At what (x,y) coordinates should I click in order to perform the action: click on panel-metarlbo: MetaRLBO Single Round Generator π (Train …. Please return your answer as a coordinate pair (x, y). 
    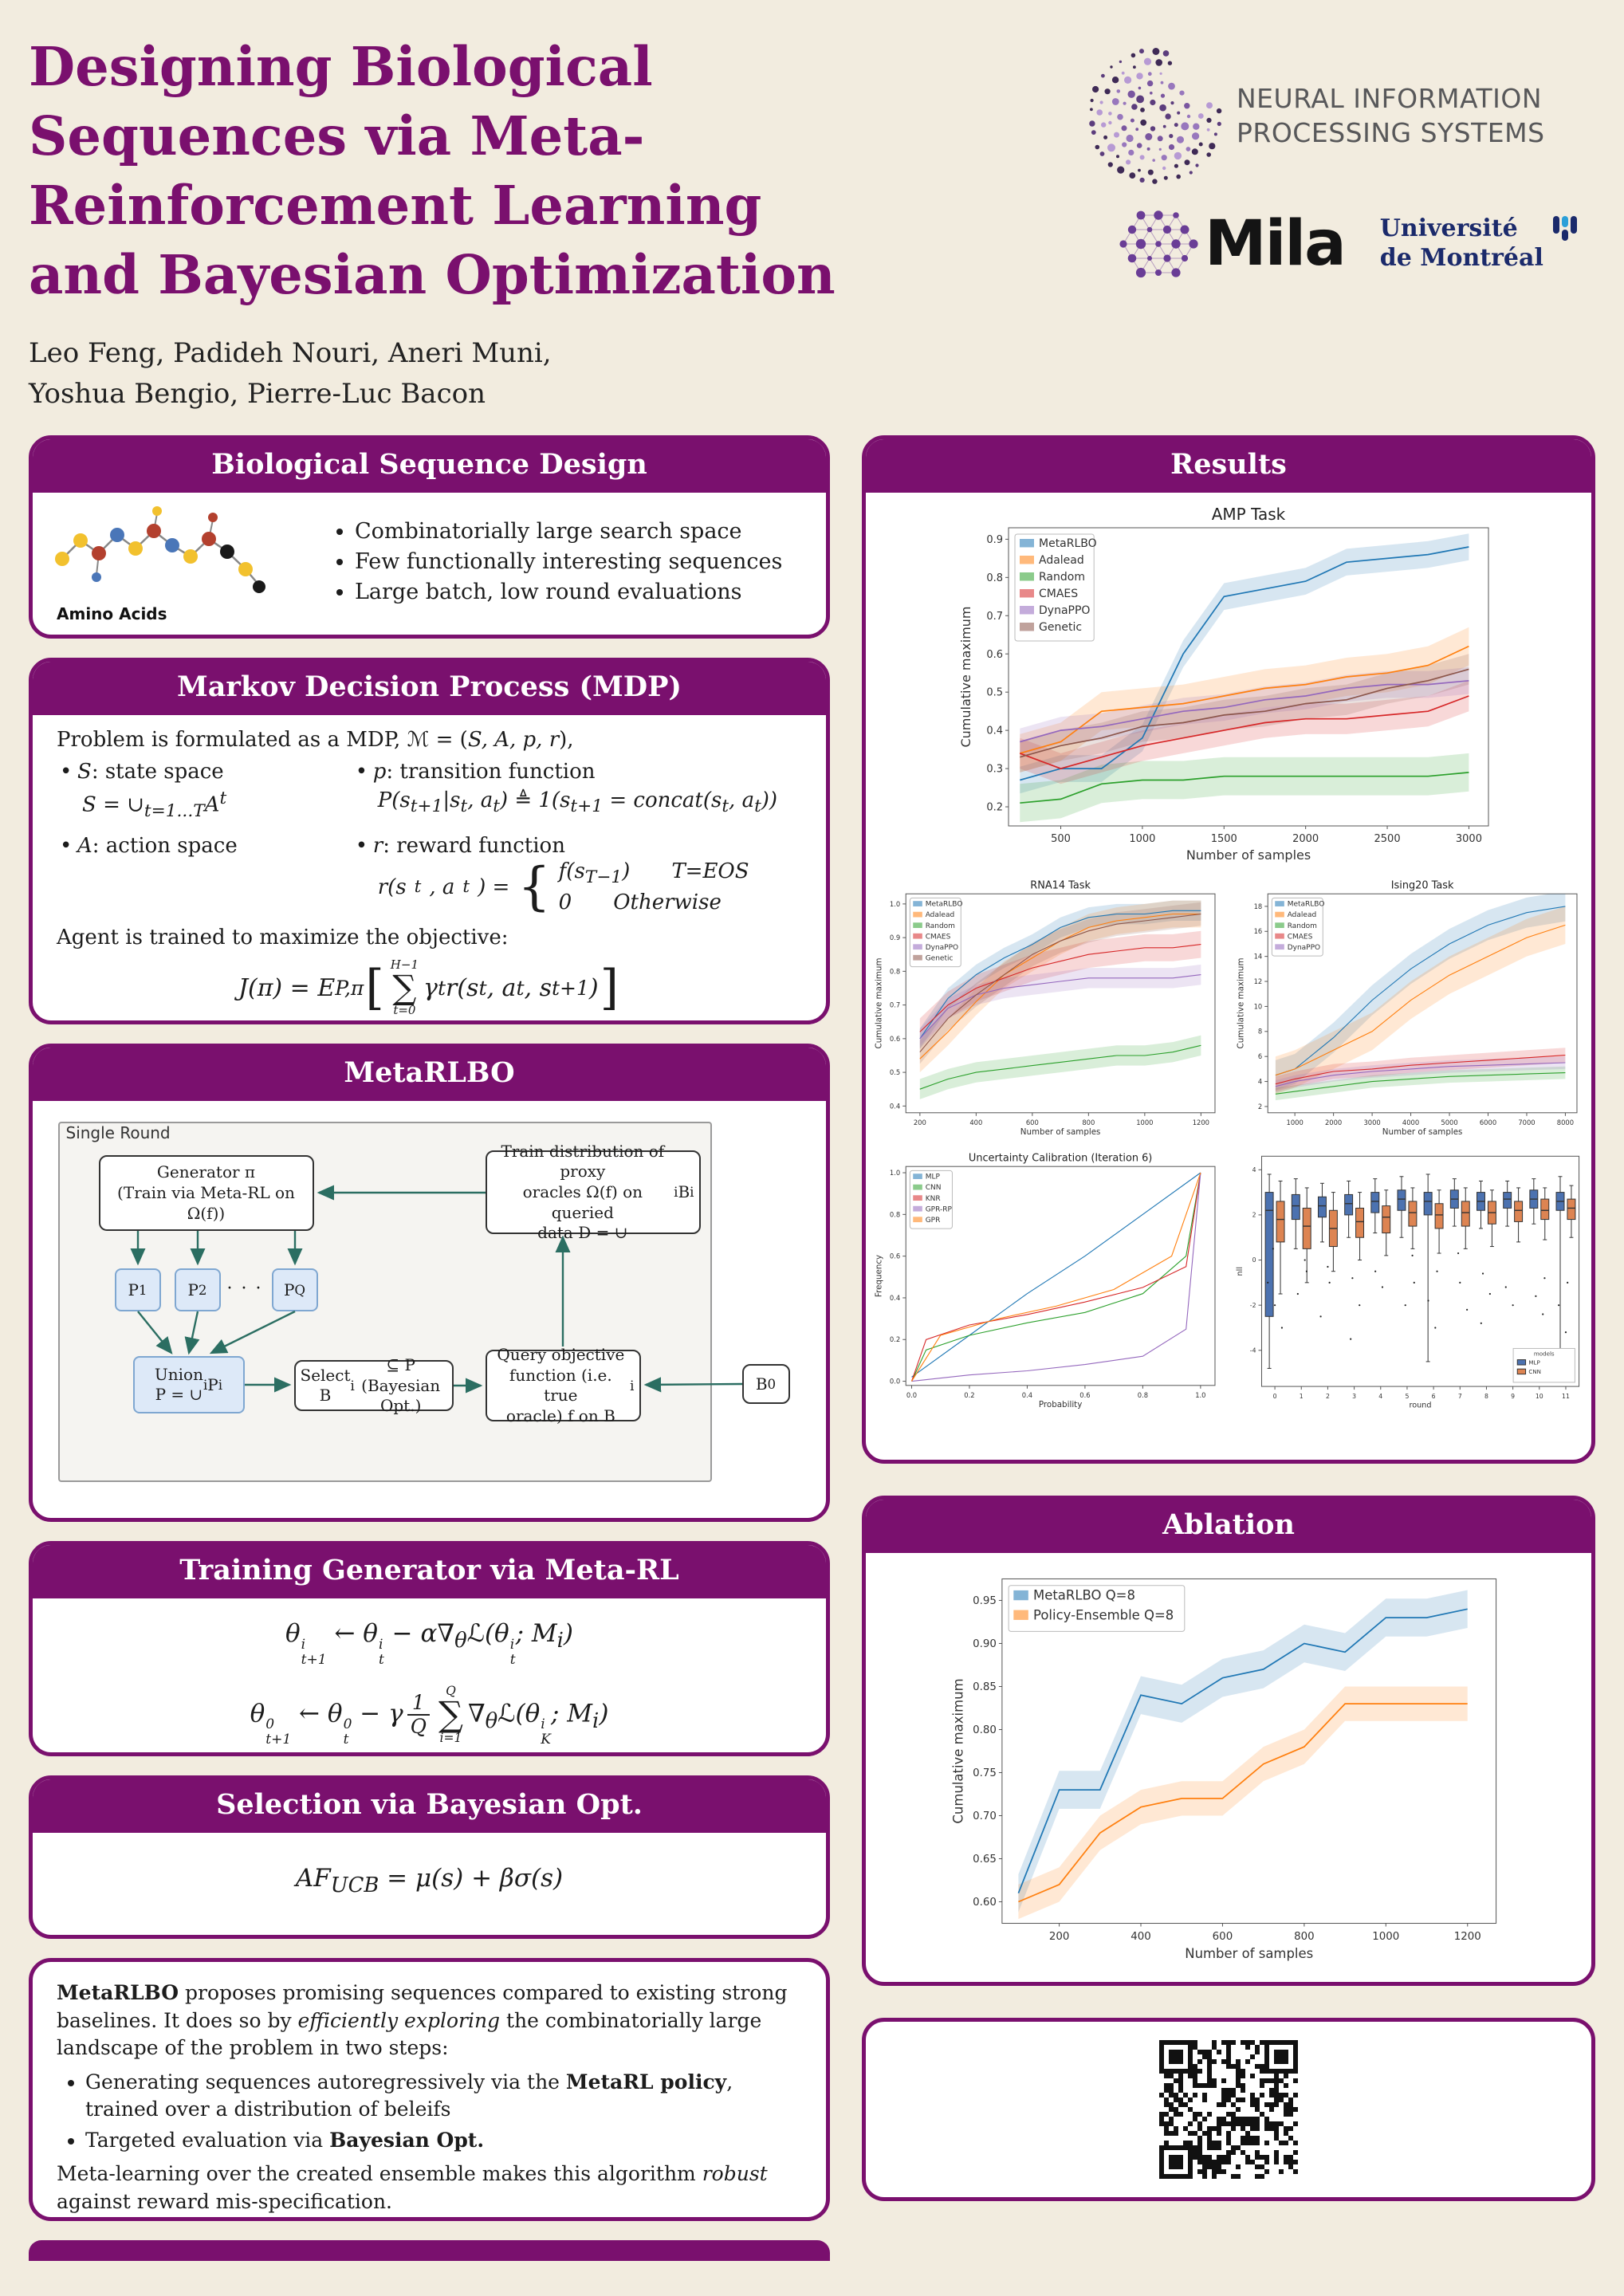
    Looking at the image, I should click on (430, 1283).